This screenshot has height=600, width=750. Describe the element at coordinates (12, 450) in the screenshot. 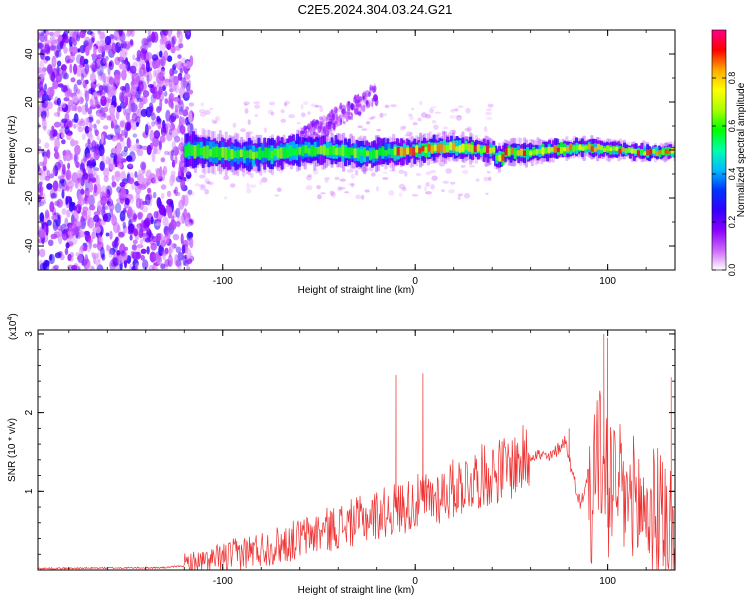

I see `snr-y-label: SNR (10 * v/v)` at that location.